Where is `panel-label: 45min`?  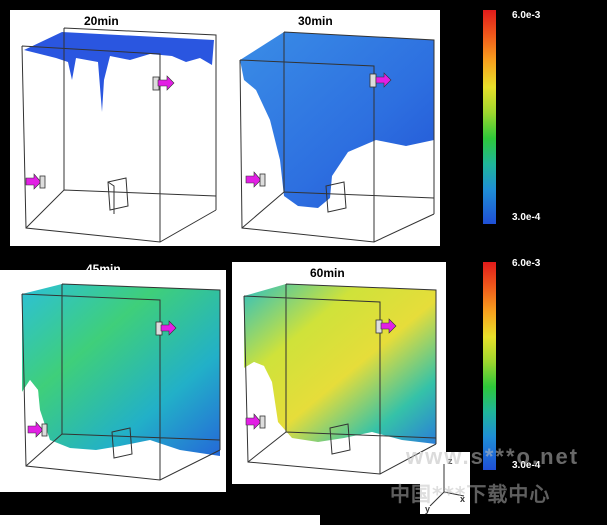
panel-label: 45min is located at coordinates (103, 269).